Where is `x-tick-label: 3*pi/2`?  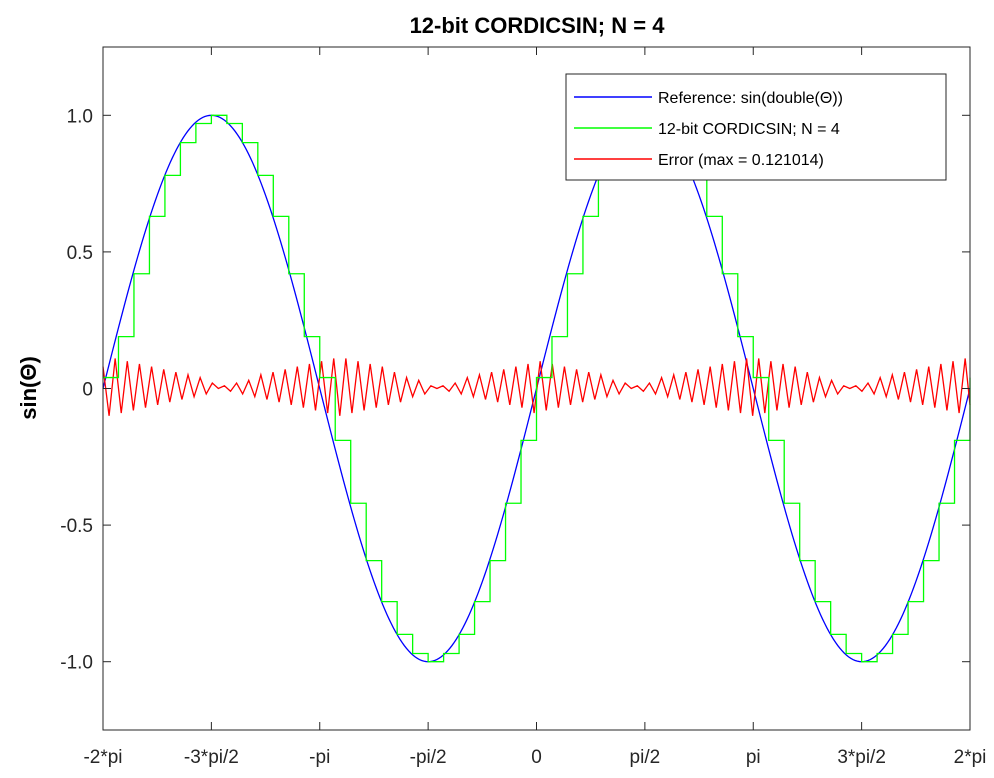
x-tick-label: 3*pi/2 is located at coordinates (861, 757).